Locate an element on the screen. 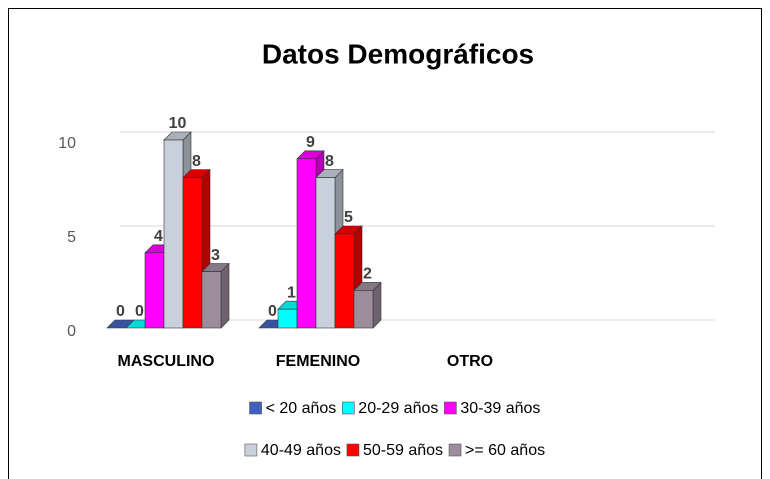 Image resolution: width=770 pixels, height=479 pixels. data-label: 2 is located at coordinates (367, 274).